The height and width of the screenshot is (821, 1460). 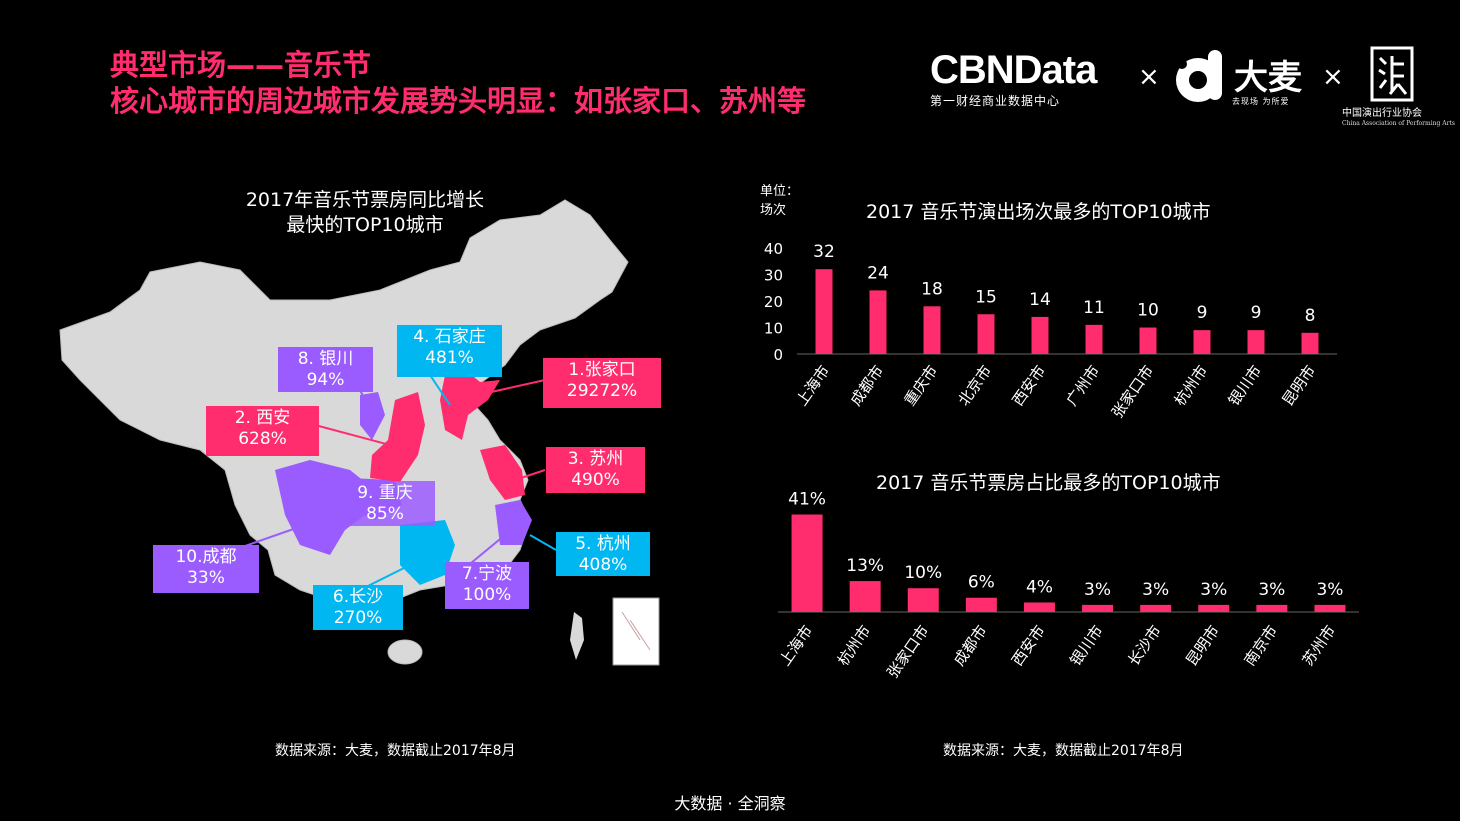 What do you see at coordinates (1199, 76) in the screenshot?
I see `damai-logo-icon` at bounding box center [1199, 76].